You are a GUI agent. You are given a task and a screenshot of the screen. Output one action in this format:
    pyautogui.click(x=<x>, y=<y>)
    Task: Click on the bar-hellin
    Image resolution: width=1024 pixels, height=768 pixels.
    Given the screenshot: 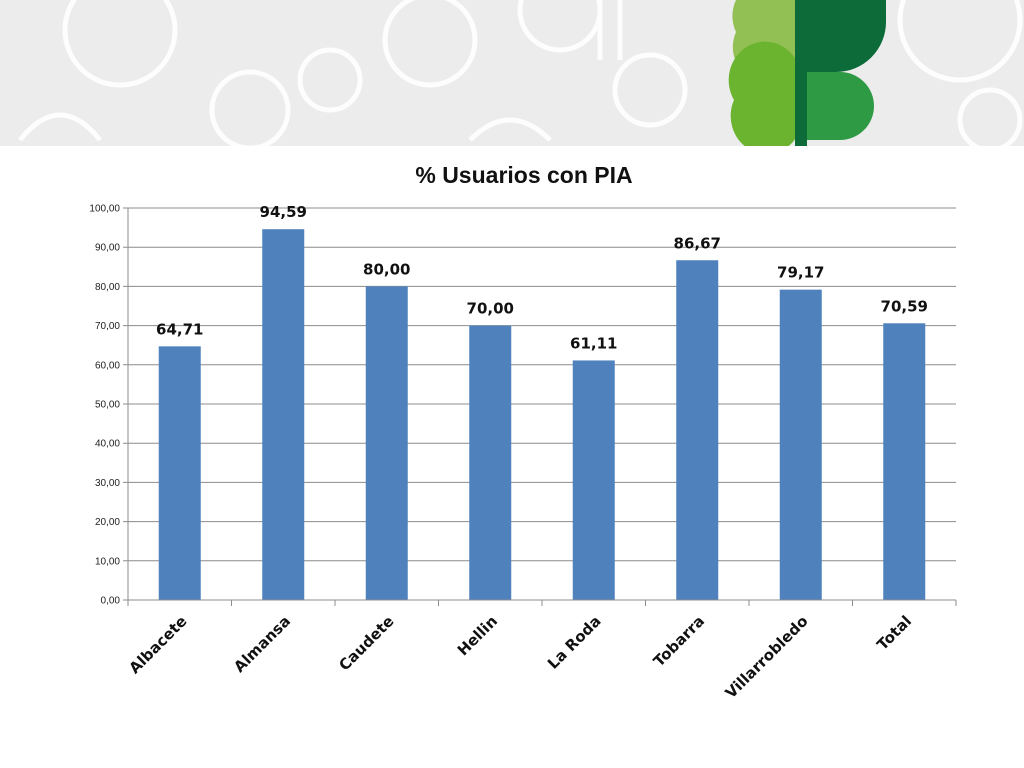 What is the action you would take?
    pyautogui.click(x=490, y=462)
    